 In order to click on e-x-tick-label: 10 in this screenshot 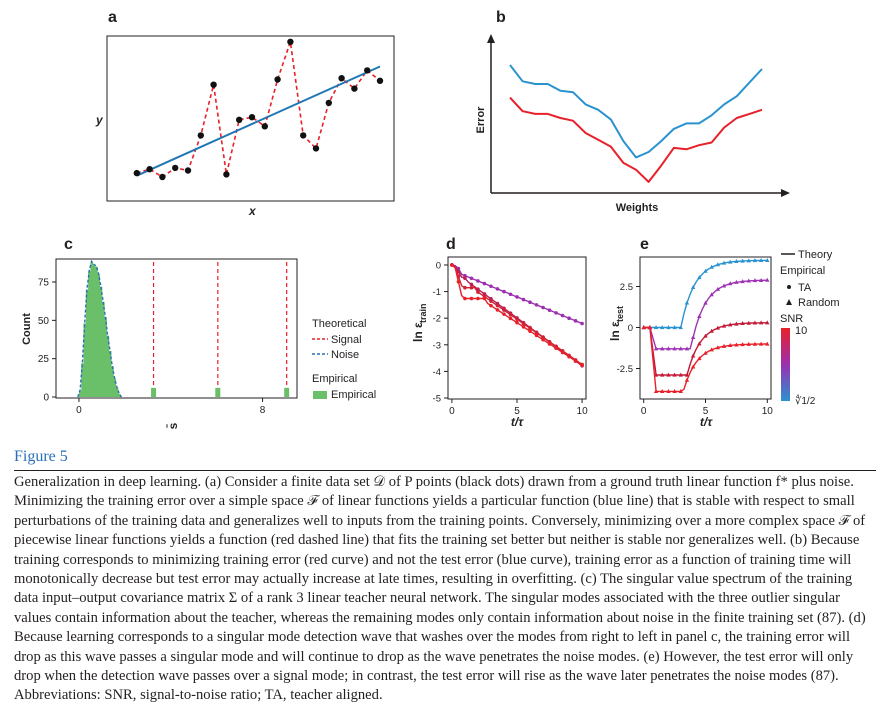, I will do `click(768, 411)`.